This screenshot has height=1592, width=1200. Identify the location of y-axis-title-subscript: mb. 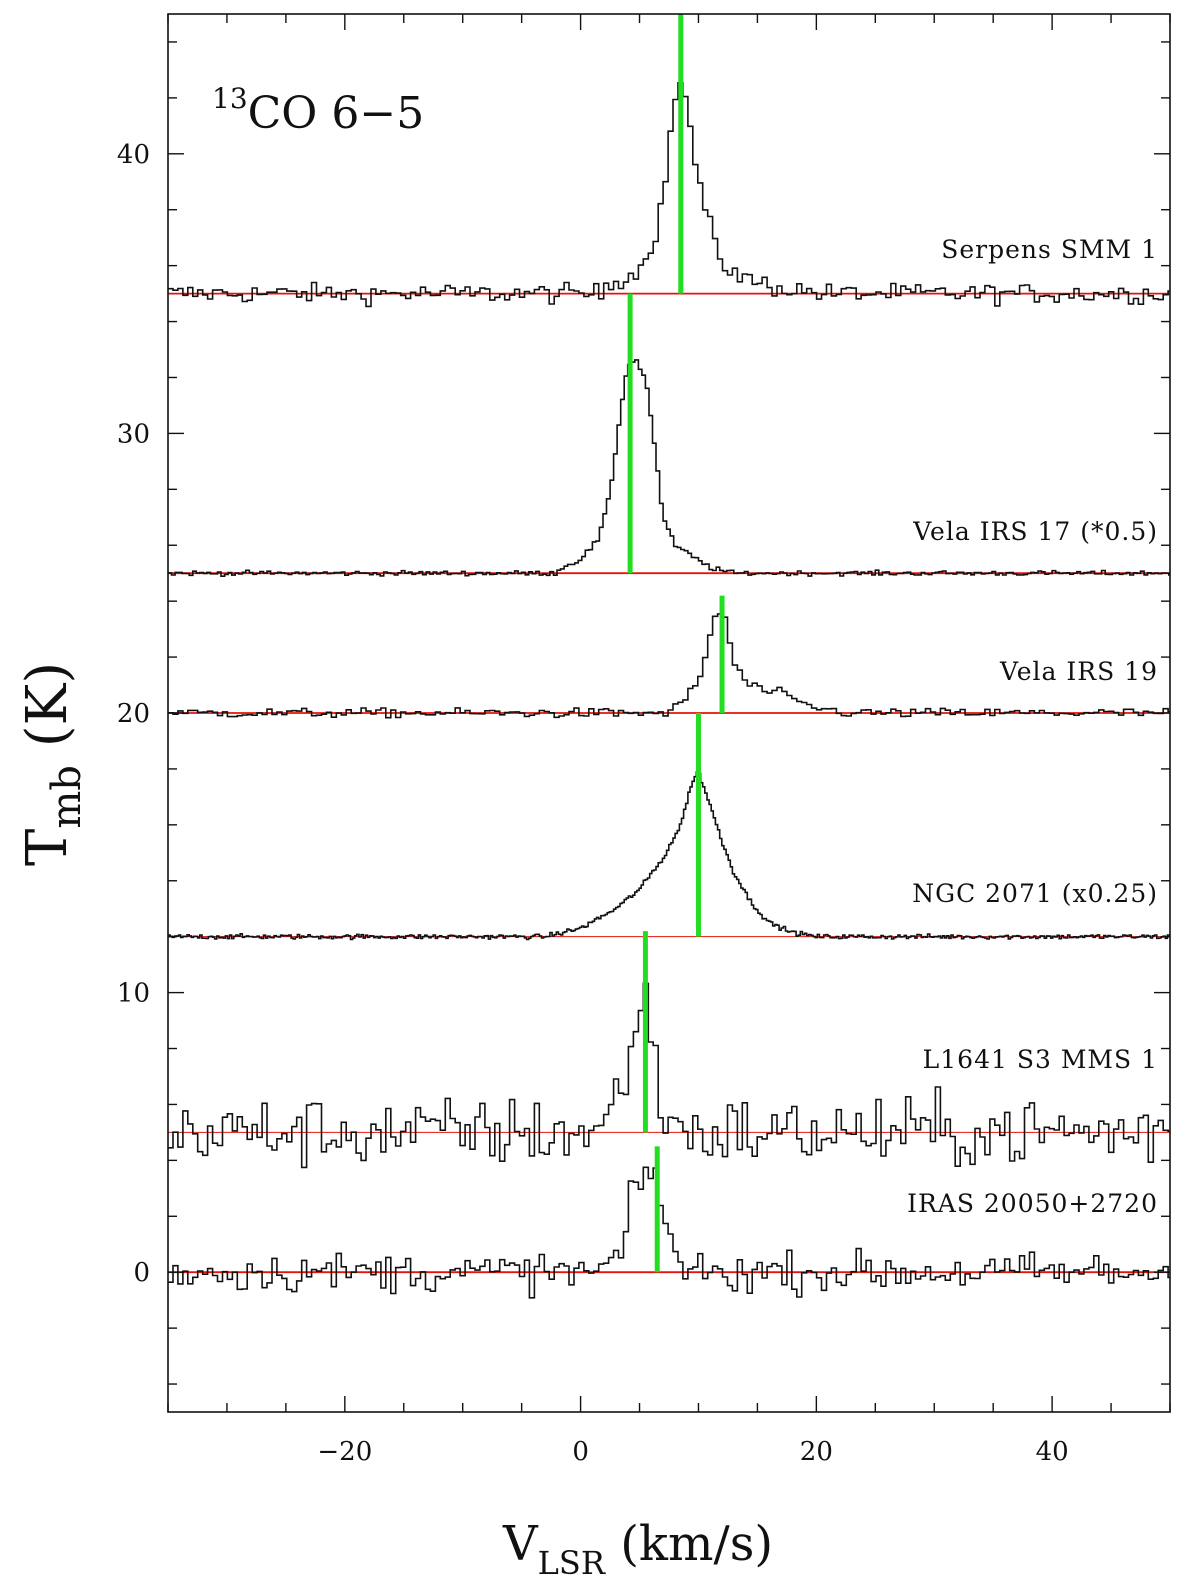
(67, 797).